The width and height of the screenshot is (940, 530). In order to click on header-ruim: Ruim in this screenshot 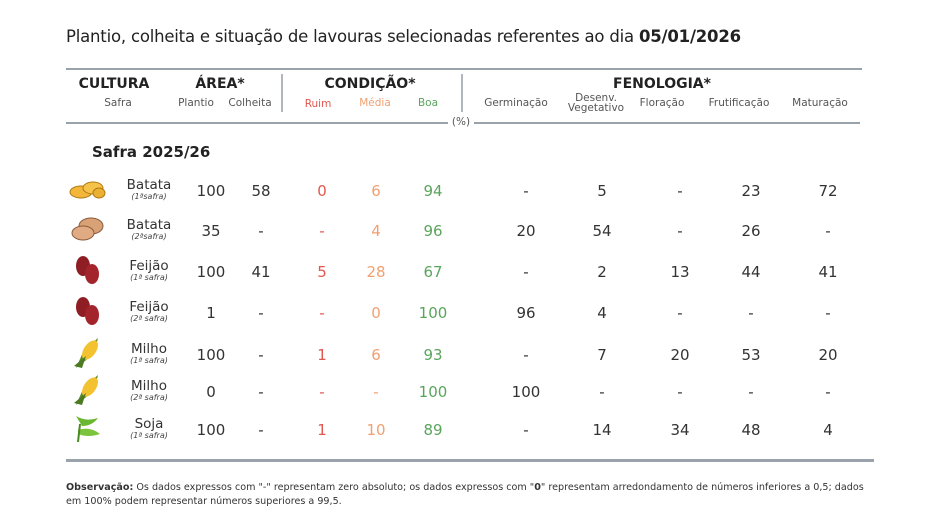, I will do `click(318, 104)`.